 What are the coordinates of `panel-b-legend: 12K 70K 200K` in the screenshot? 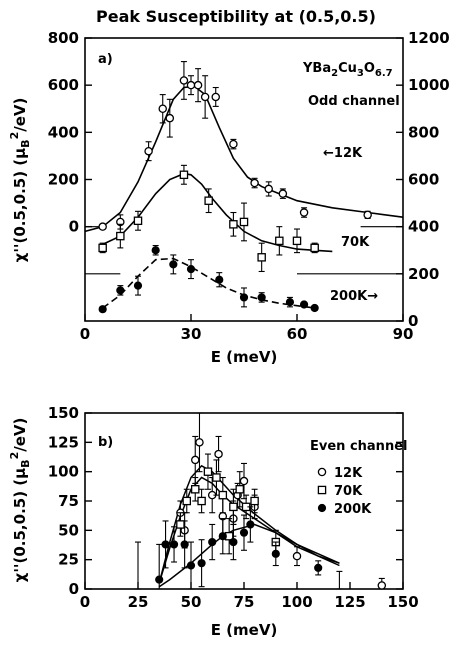 It's located at (344, 491).